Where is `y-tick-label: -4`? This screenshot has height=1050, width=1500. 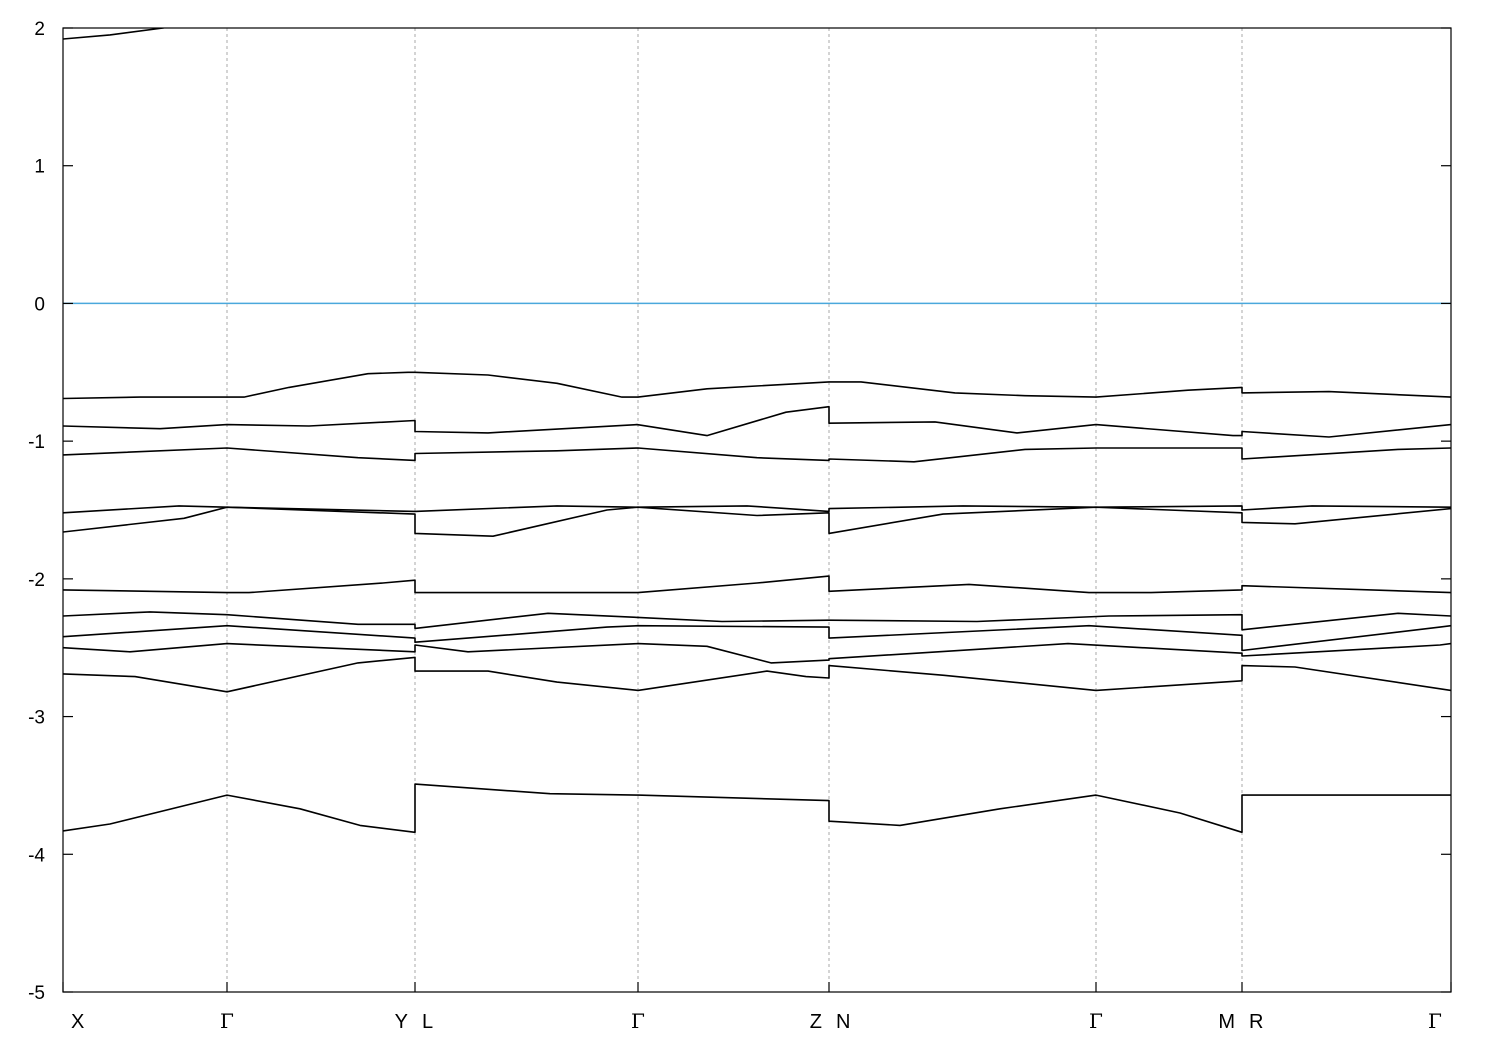 y-tick-label: -4 is located at coordinates (36, 855).